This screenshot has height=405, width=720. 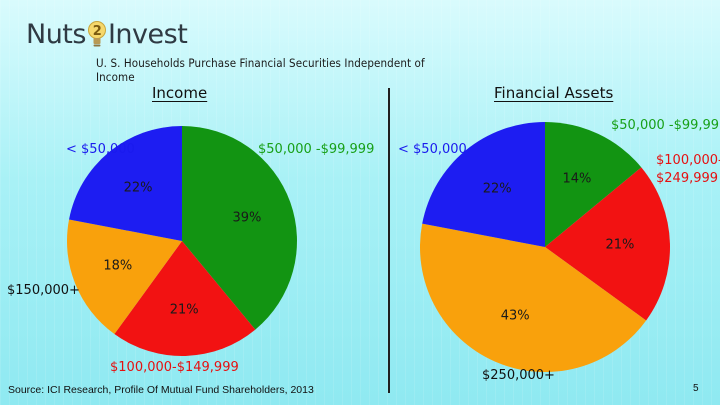 What do you see at coordinates (100, 149) in the screenshot?
I see `income-pie-category-label-3: < $50,000` at bounding box center [100, 149].